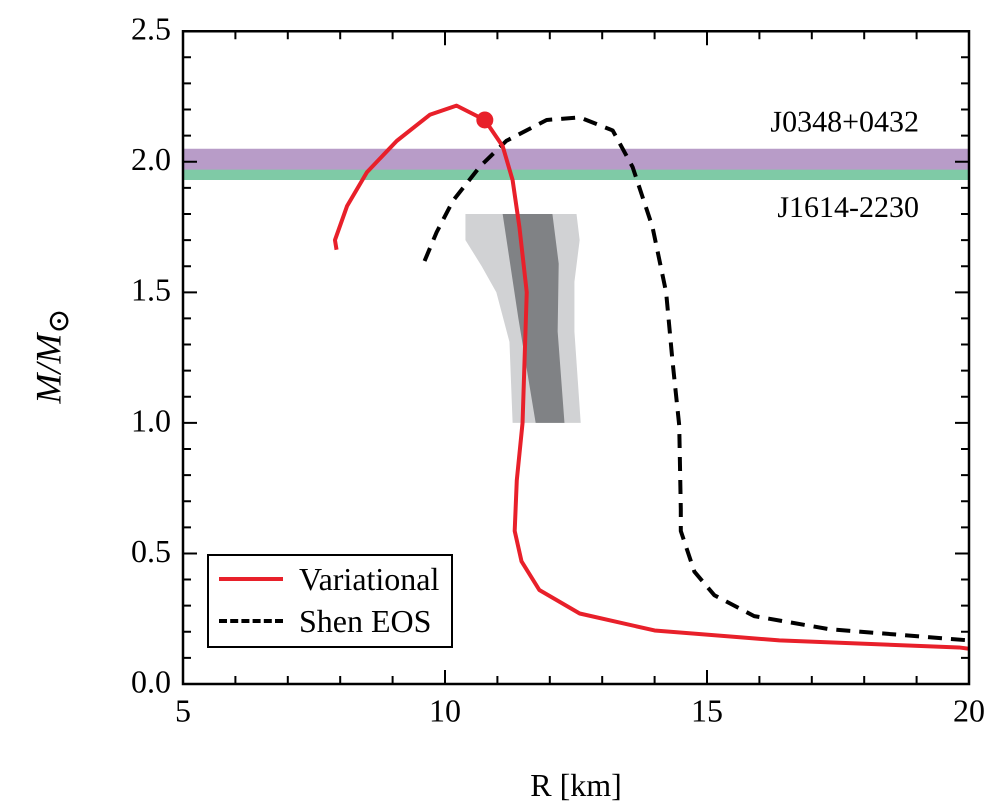 This screenshot has height=811, width=995. I want to click on legend-label: Shen EOS, so click(365, 621).